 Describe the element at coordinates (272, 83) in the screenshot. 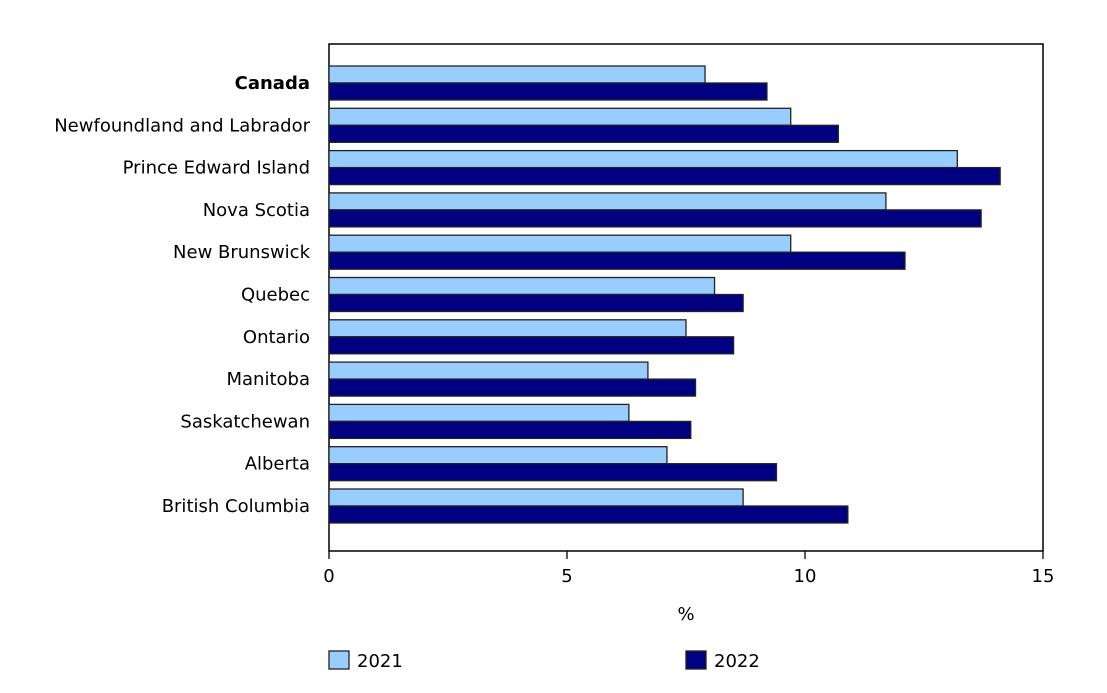

I see `category-label: Canada` at that location.